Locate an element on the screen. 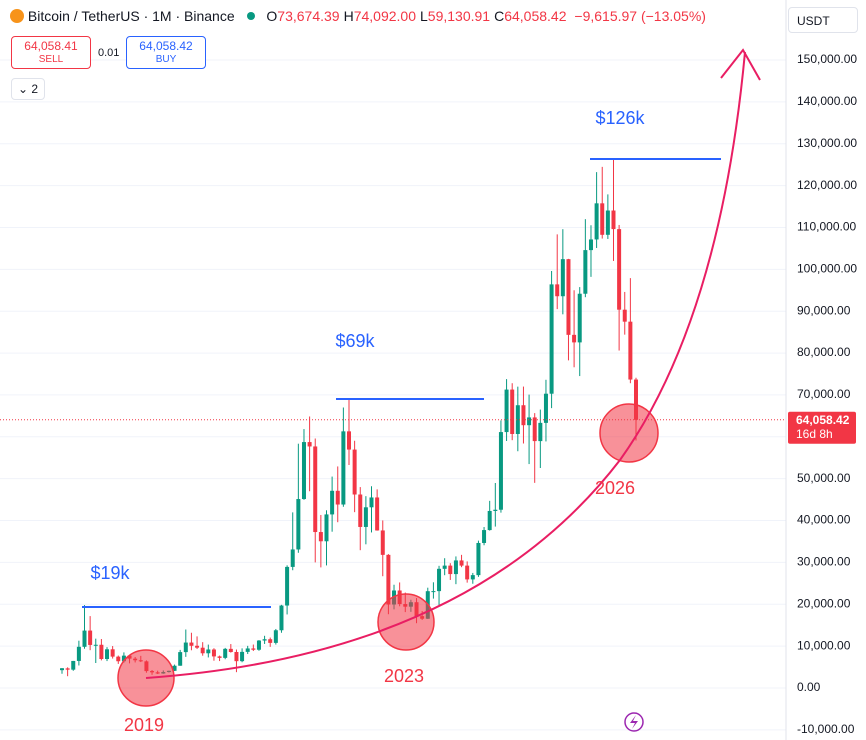 The height and width of the screenshot is (740, 866). sell-button: 64,058.41 SELL is located at coordinates (51, 52).